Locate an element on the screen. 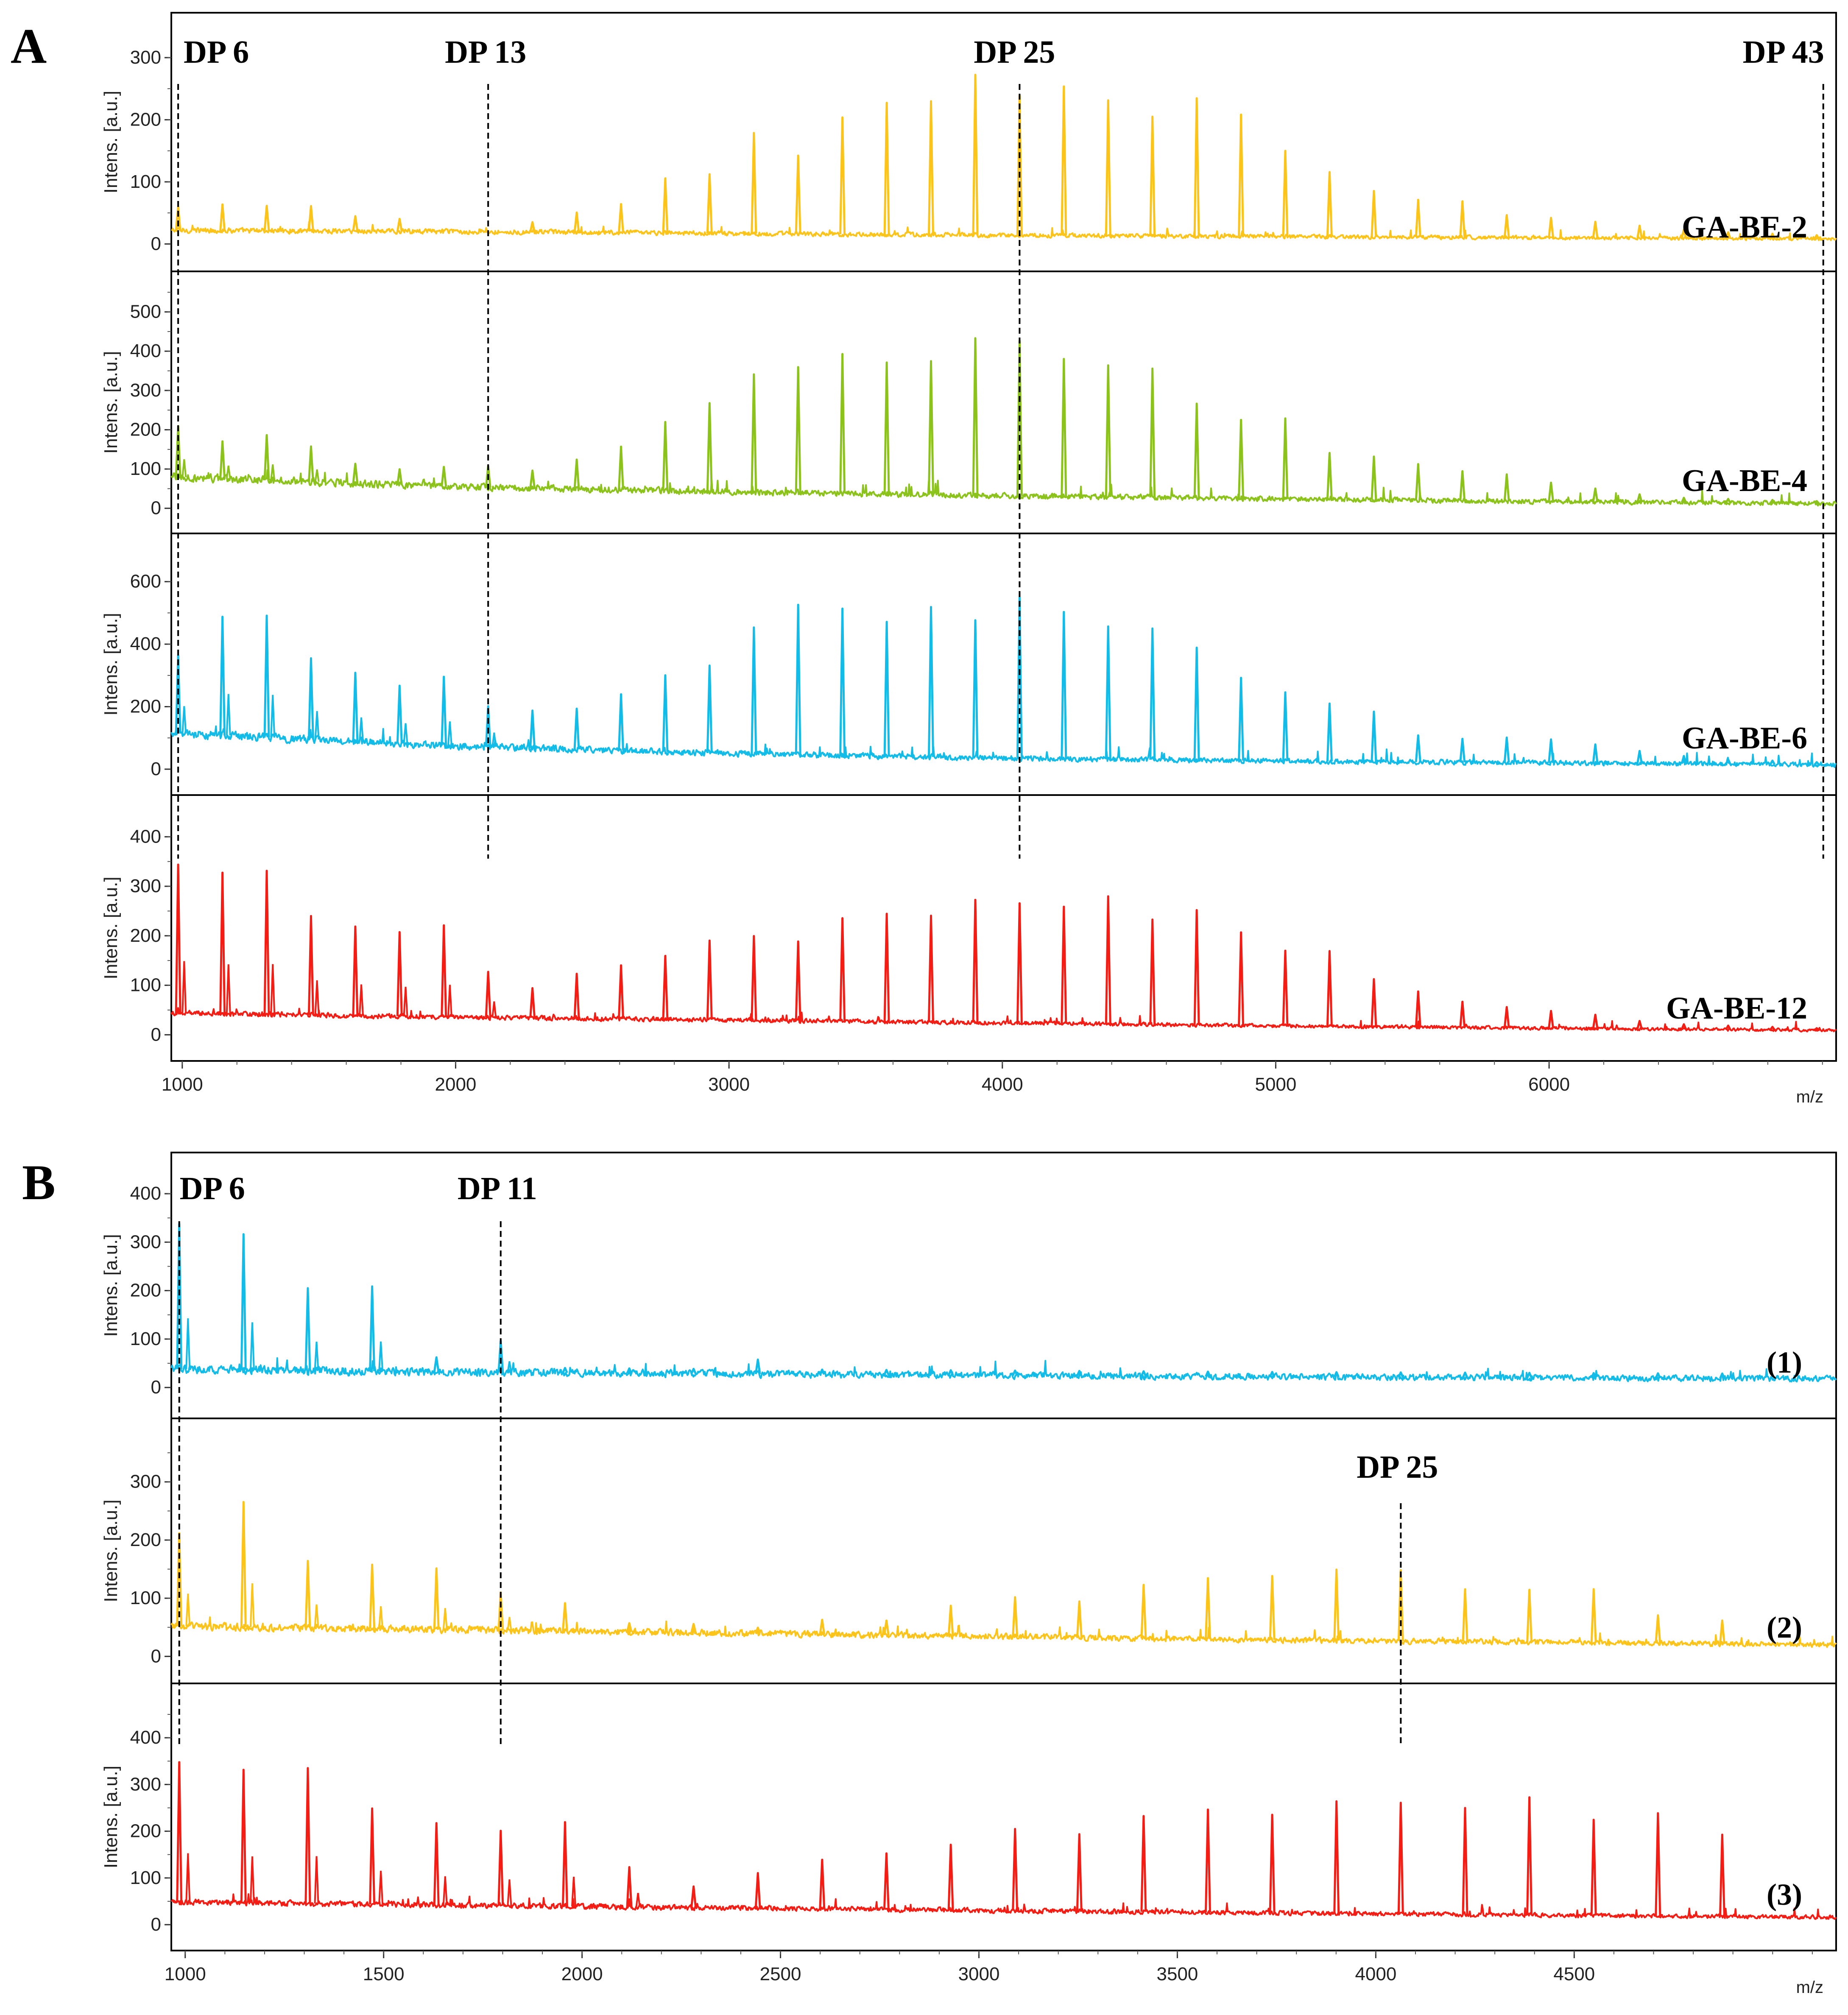 The width and height of the screenshot is (1848, 2015). x-tick-label: 1500 is located at coordinates (384, 1974).